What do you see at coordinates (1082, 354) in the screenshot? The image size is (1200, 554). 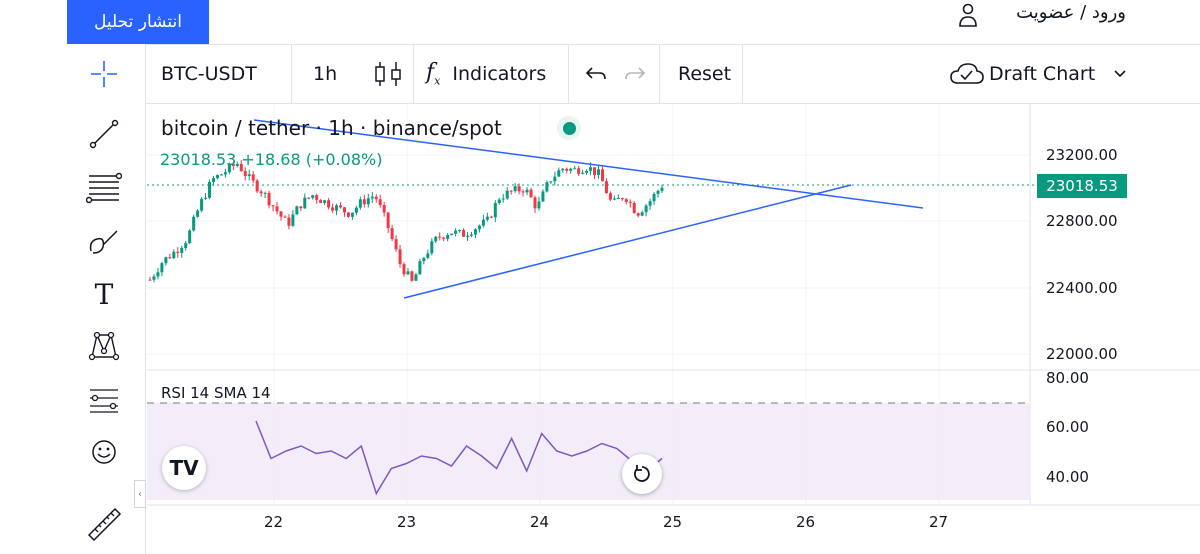 I see `y-axis-label: 22000.00` at bounding box center [1082, 354].